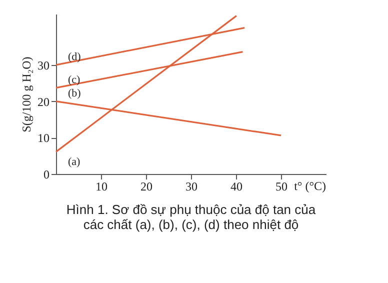  Describe the element at coordinates (47, 175) in the screenshot. I see `y-tick-label: 0` at that location.